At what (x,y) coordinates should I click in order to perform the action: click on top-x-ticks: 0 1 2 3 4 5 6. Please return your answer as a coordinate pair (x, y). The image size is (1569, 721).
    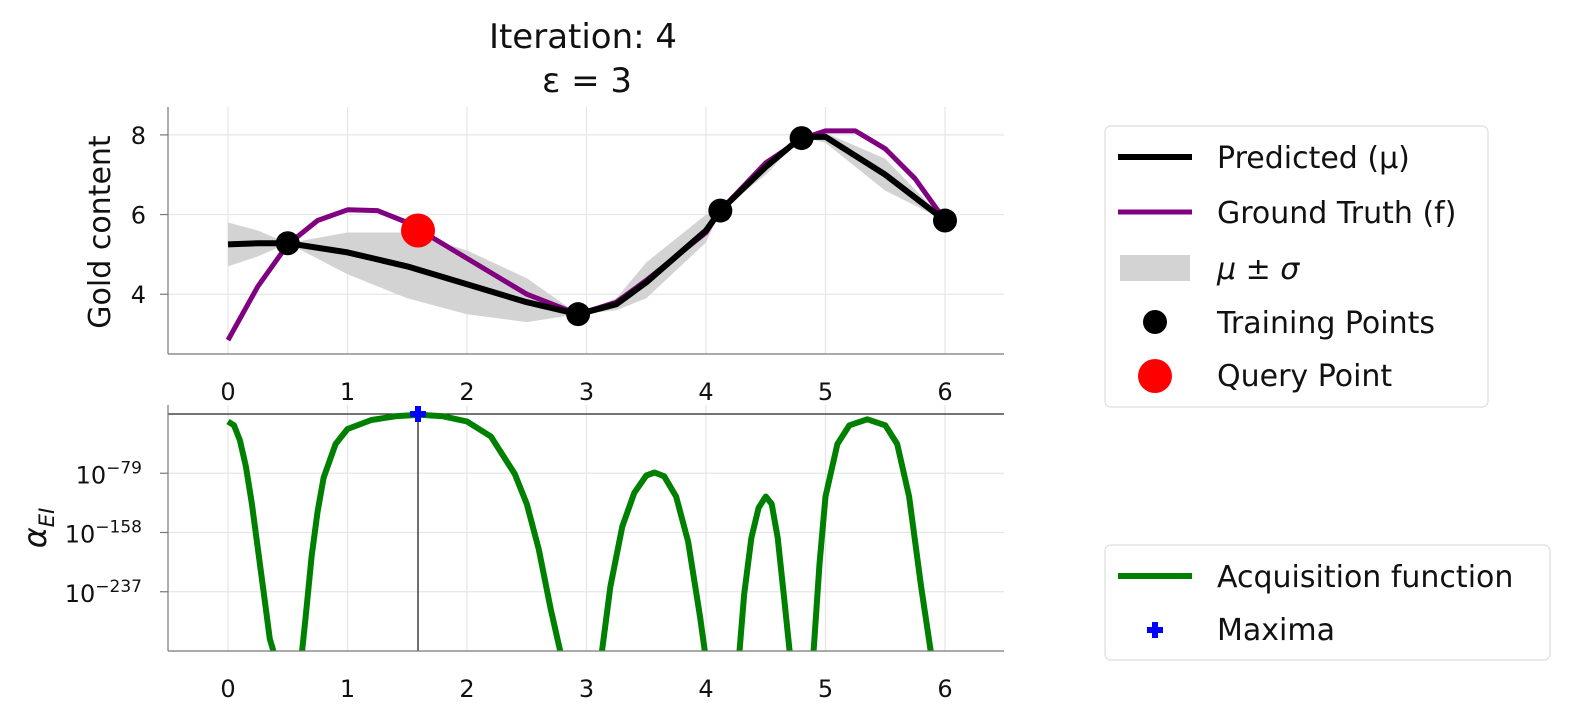
    Looking at the image, I should click on (586, 392).